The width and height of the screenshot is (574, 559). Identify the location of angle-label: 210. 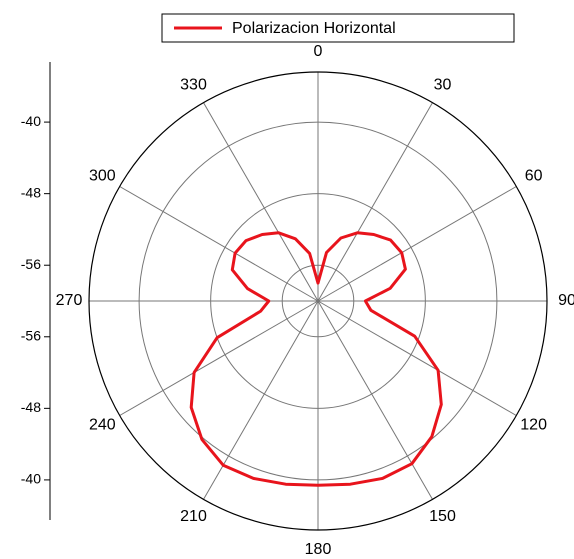
(193, 516).